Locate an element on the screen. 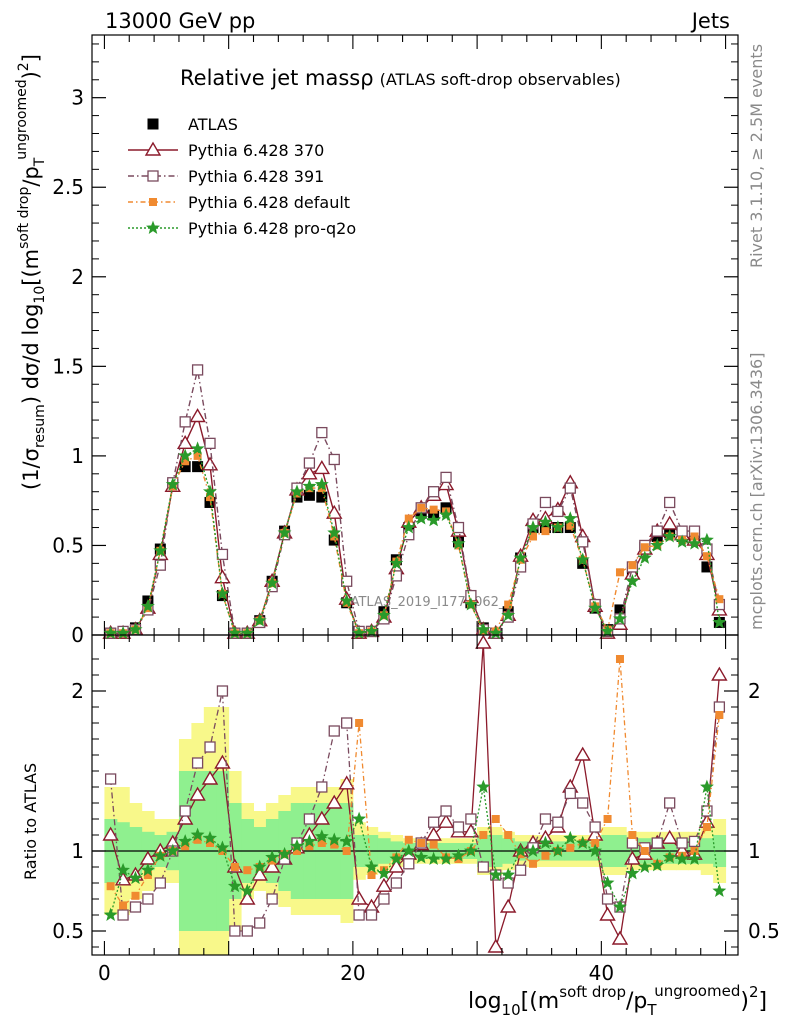 The width and height of the screenshot is (786, 1024). ratio-y-tick-label-left: 1 is located at coordinates (77, 851).